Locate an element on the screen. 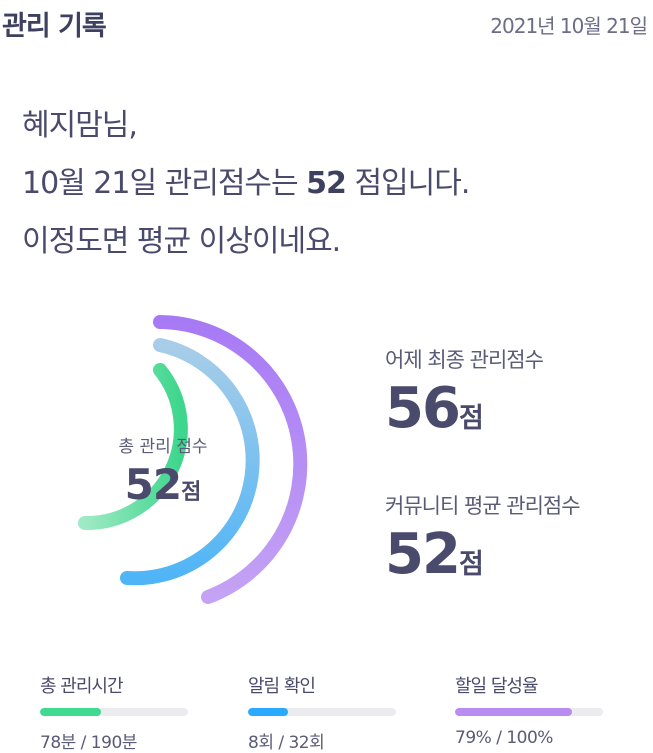  yesterday-score: 어제 최종 관리점수 56점 is located at coordinates (464, 392).